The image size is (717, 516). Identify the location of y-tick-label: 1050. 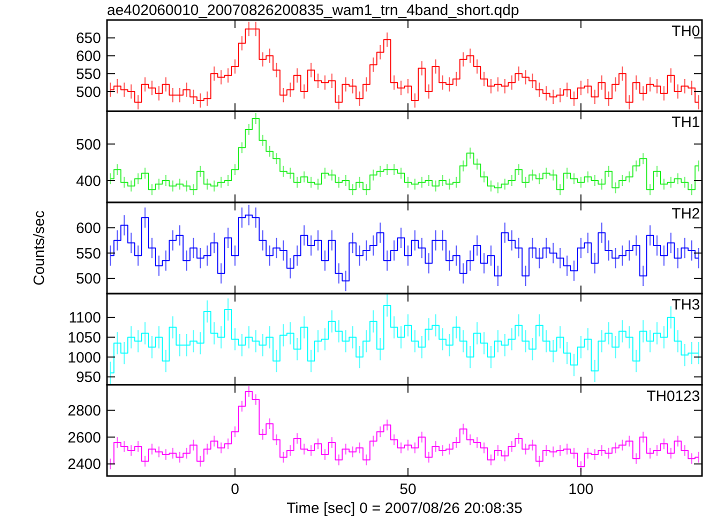
(84, 337).